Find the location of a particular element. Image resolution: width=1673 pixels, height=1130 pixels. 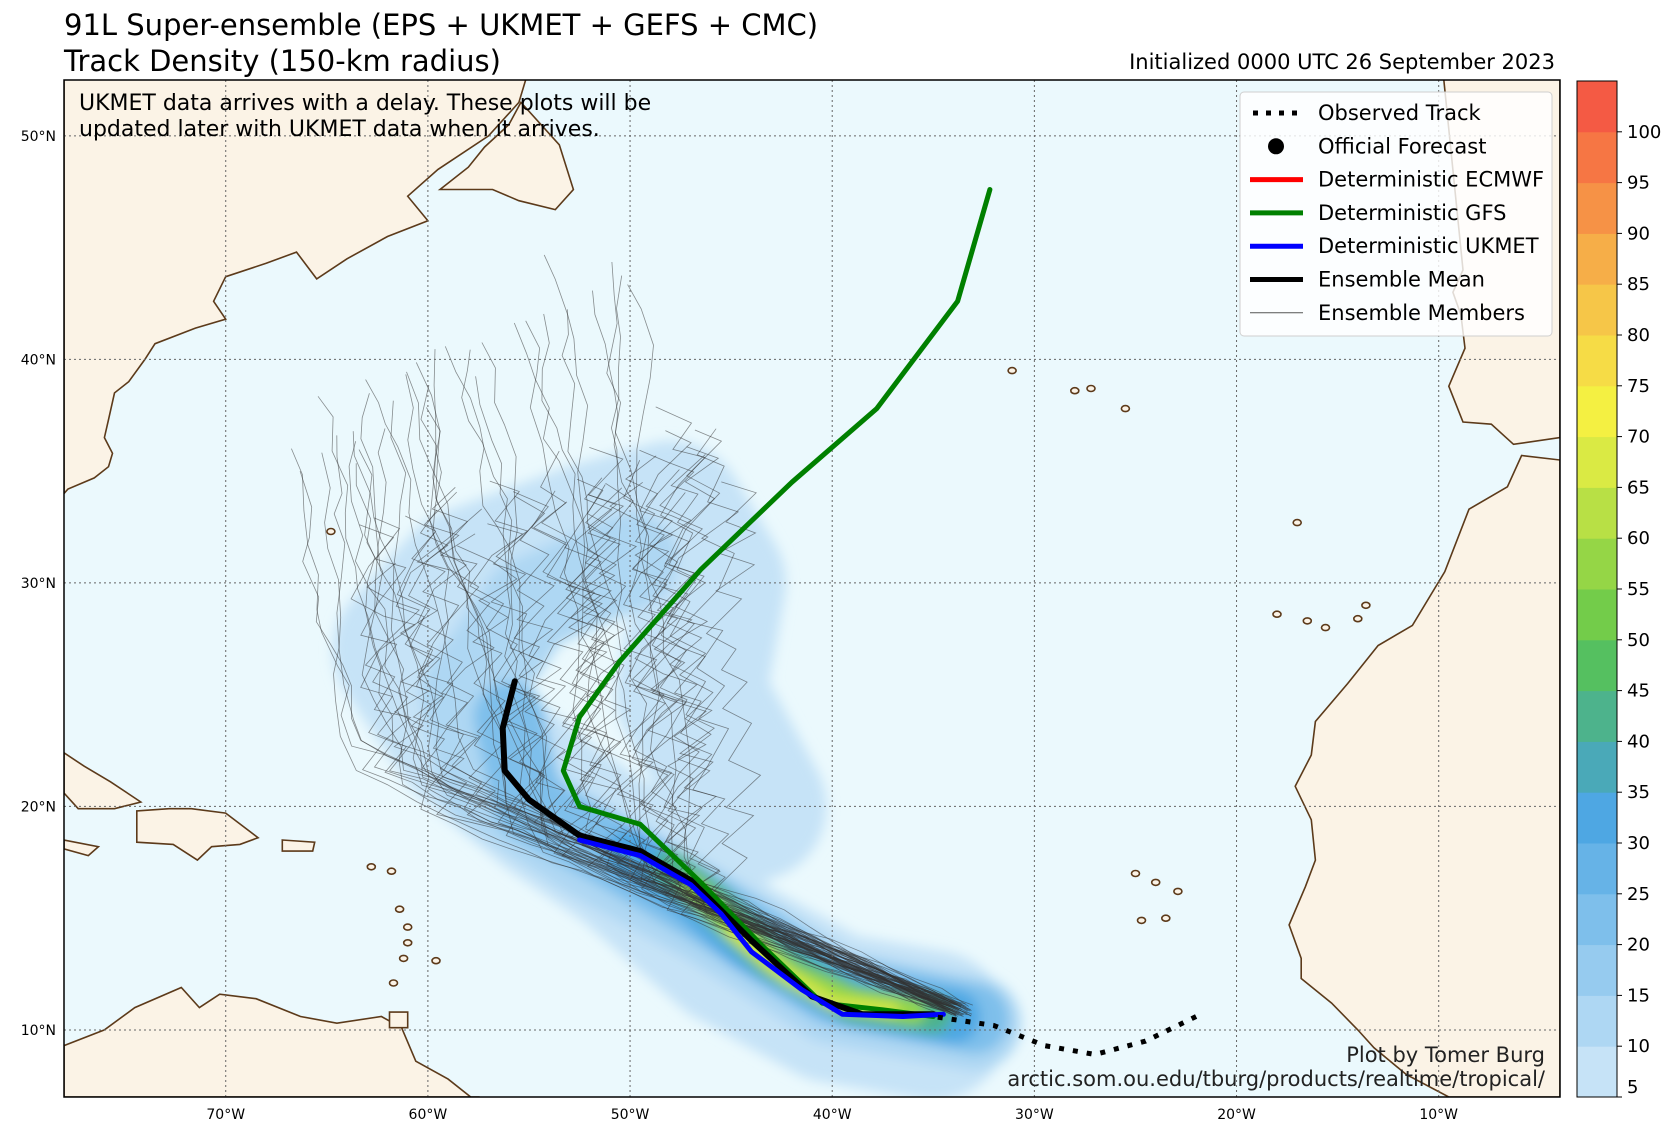

legend-item: Deterministic GFS is located at coordinates (1378, 213).